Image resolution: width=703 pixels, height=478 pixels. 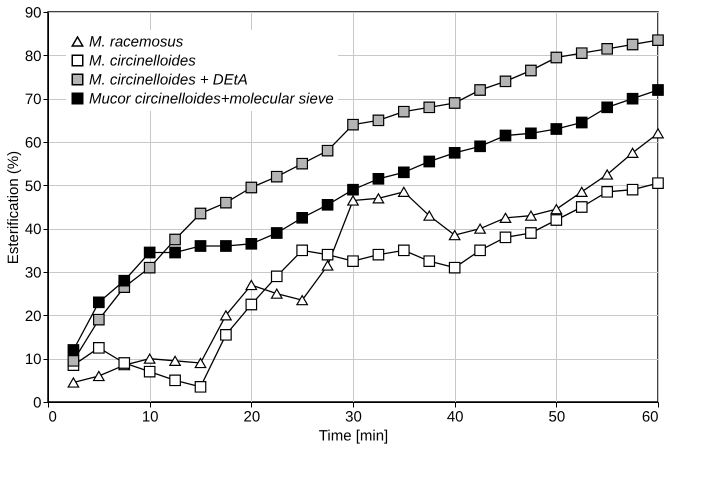 I want to click on legend-label: Mucor circinelloides+molecular sieve, so click(x=211, y=99).